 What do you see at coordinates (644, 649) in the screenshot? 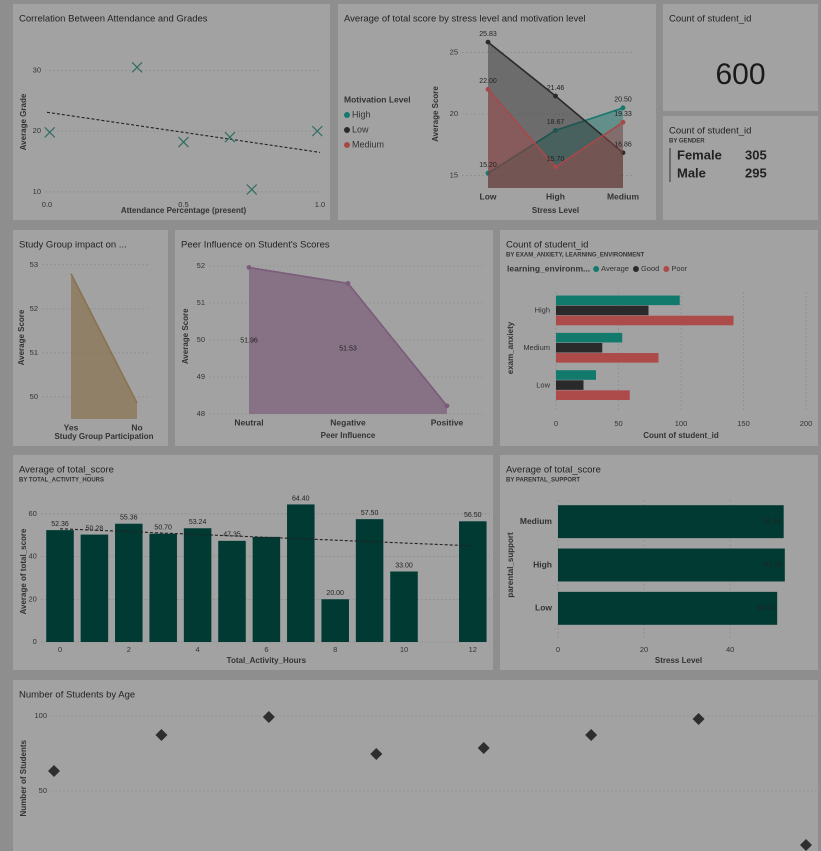
I see `x-tick-label: 20` at bounding box center [644, 649].